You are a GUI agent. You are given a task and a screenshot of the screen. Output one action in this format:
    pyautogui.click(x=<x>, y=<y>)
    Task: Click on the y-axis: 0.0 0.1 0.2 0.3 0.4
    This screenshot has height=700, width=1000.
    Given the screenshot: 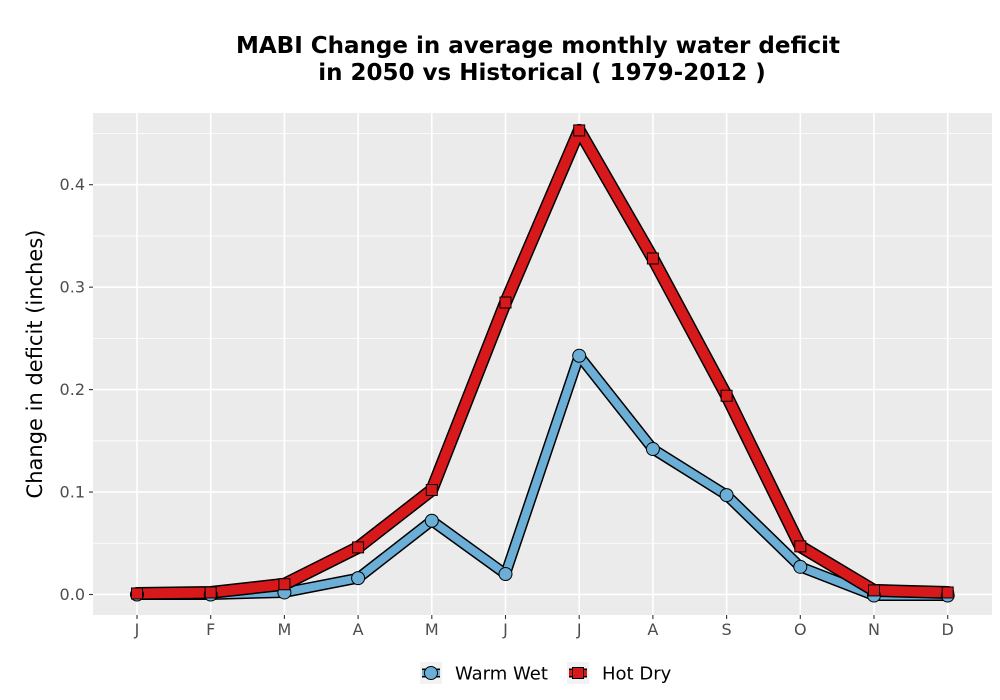 What is the action you would take?
    pyautogui.click(x=76, y=389)
    